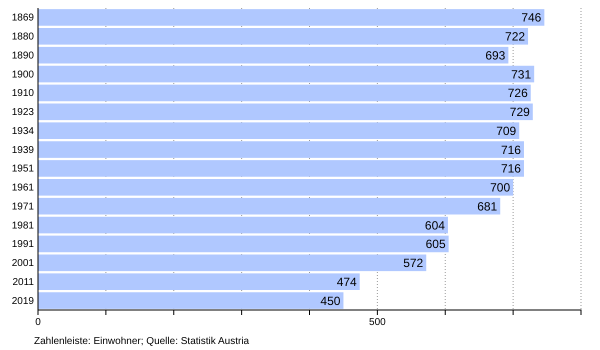  What do you see at coordinates (436, 244) in the screenshot?
I see `data-label: 605` at bounding box center [436, 244].